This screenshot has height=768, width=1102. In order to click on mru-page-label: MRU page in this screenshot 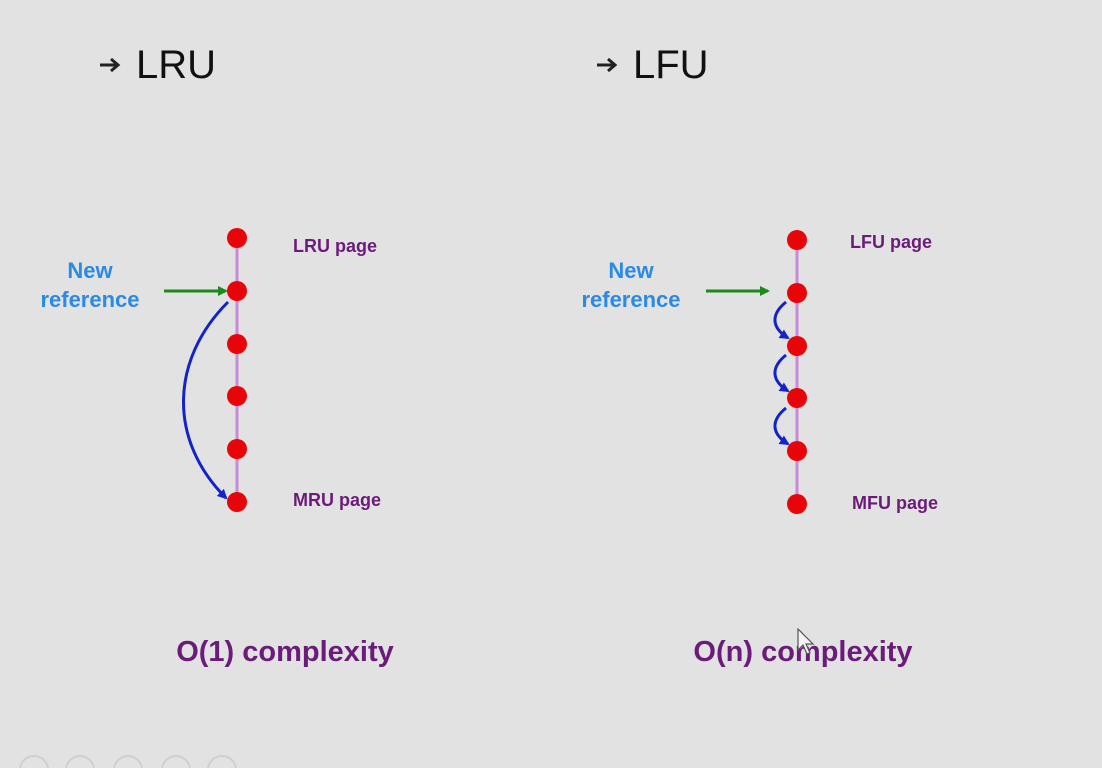, I will do `click(337, 500)`.